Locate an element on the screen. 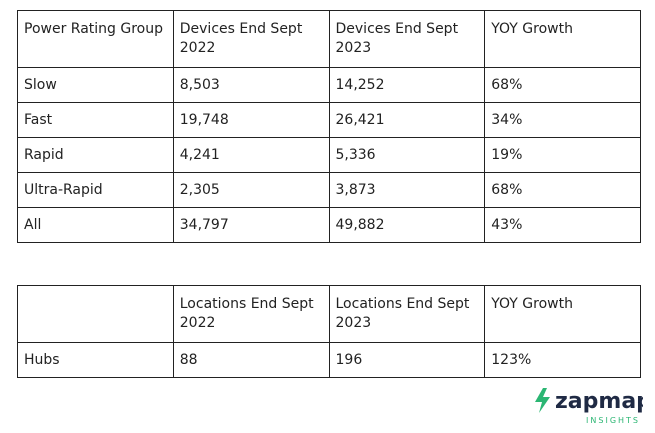 The height and width of the screenshot is (433, 655). table-row: Slow 8,503 14,252 68% is located at coordinates (329, 85).